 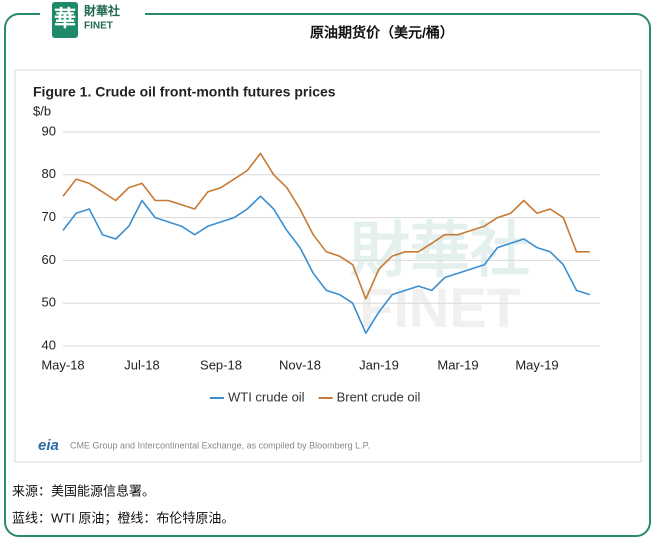 What do you see at coordinates (49, 344) in the screenshot?
I see `y-tick-label: 40` at bounding box center [49, 344].